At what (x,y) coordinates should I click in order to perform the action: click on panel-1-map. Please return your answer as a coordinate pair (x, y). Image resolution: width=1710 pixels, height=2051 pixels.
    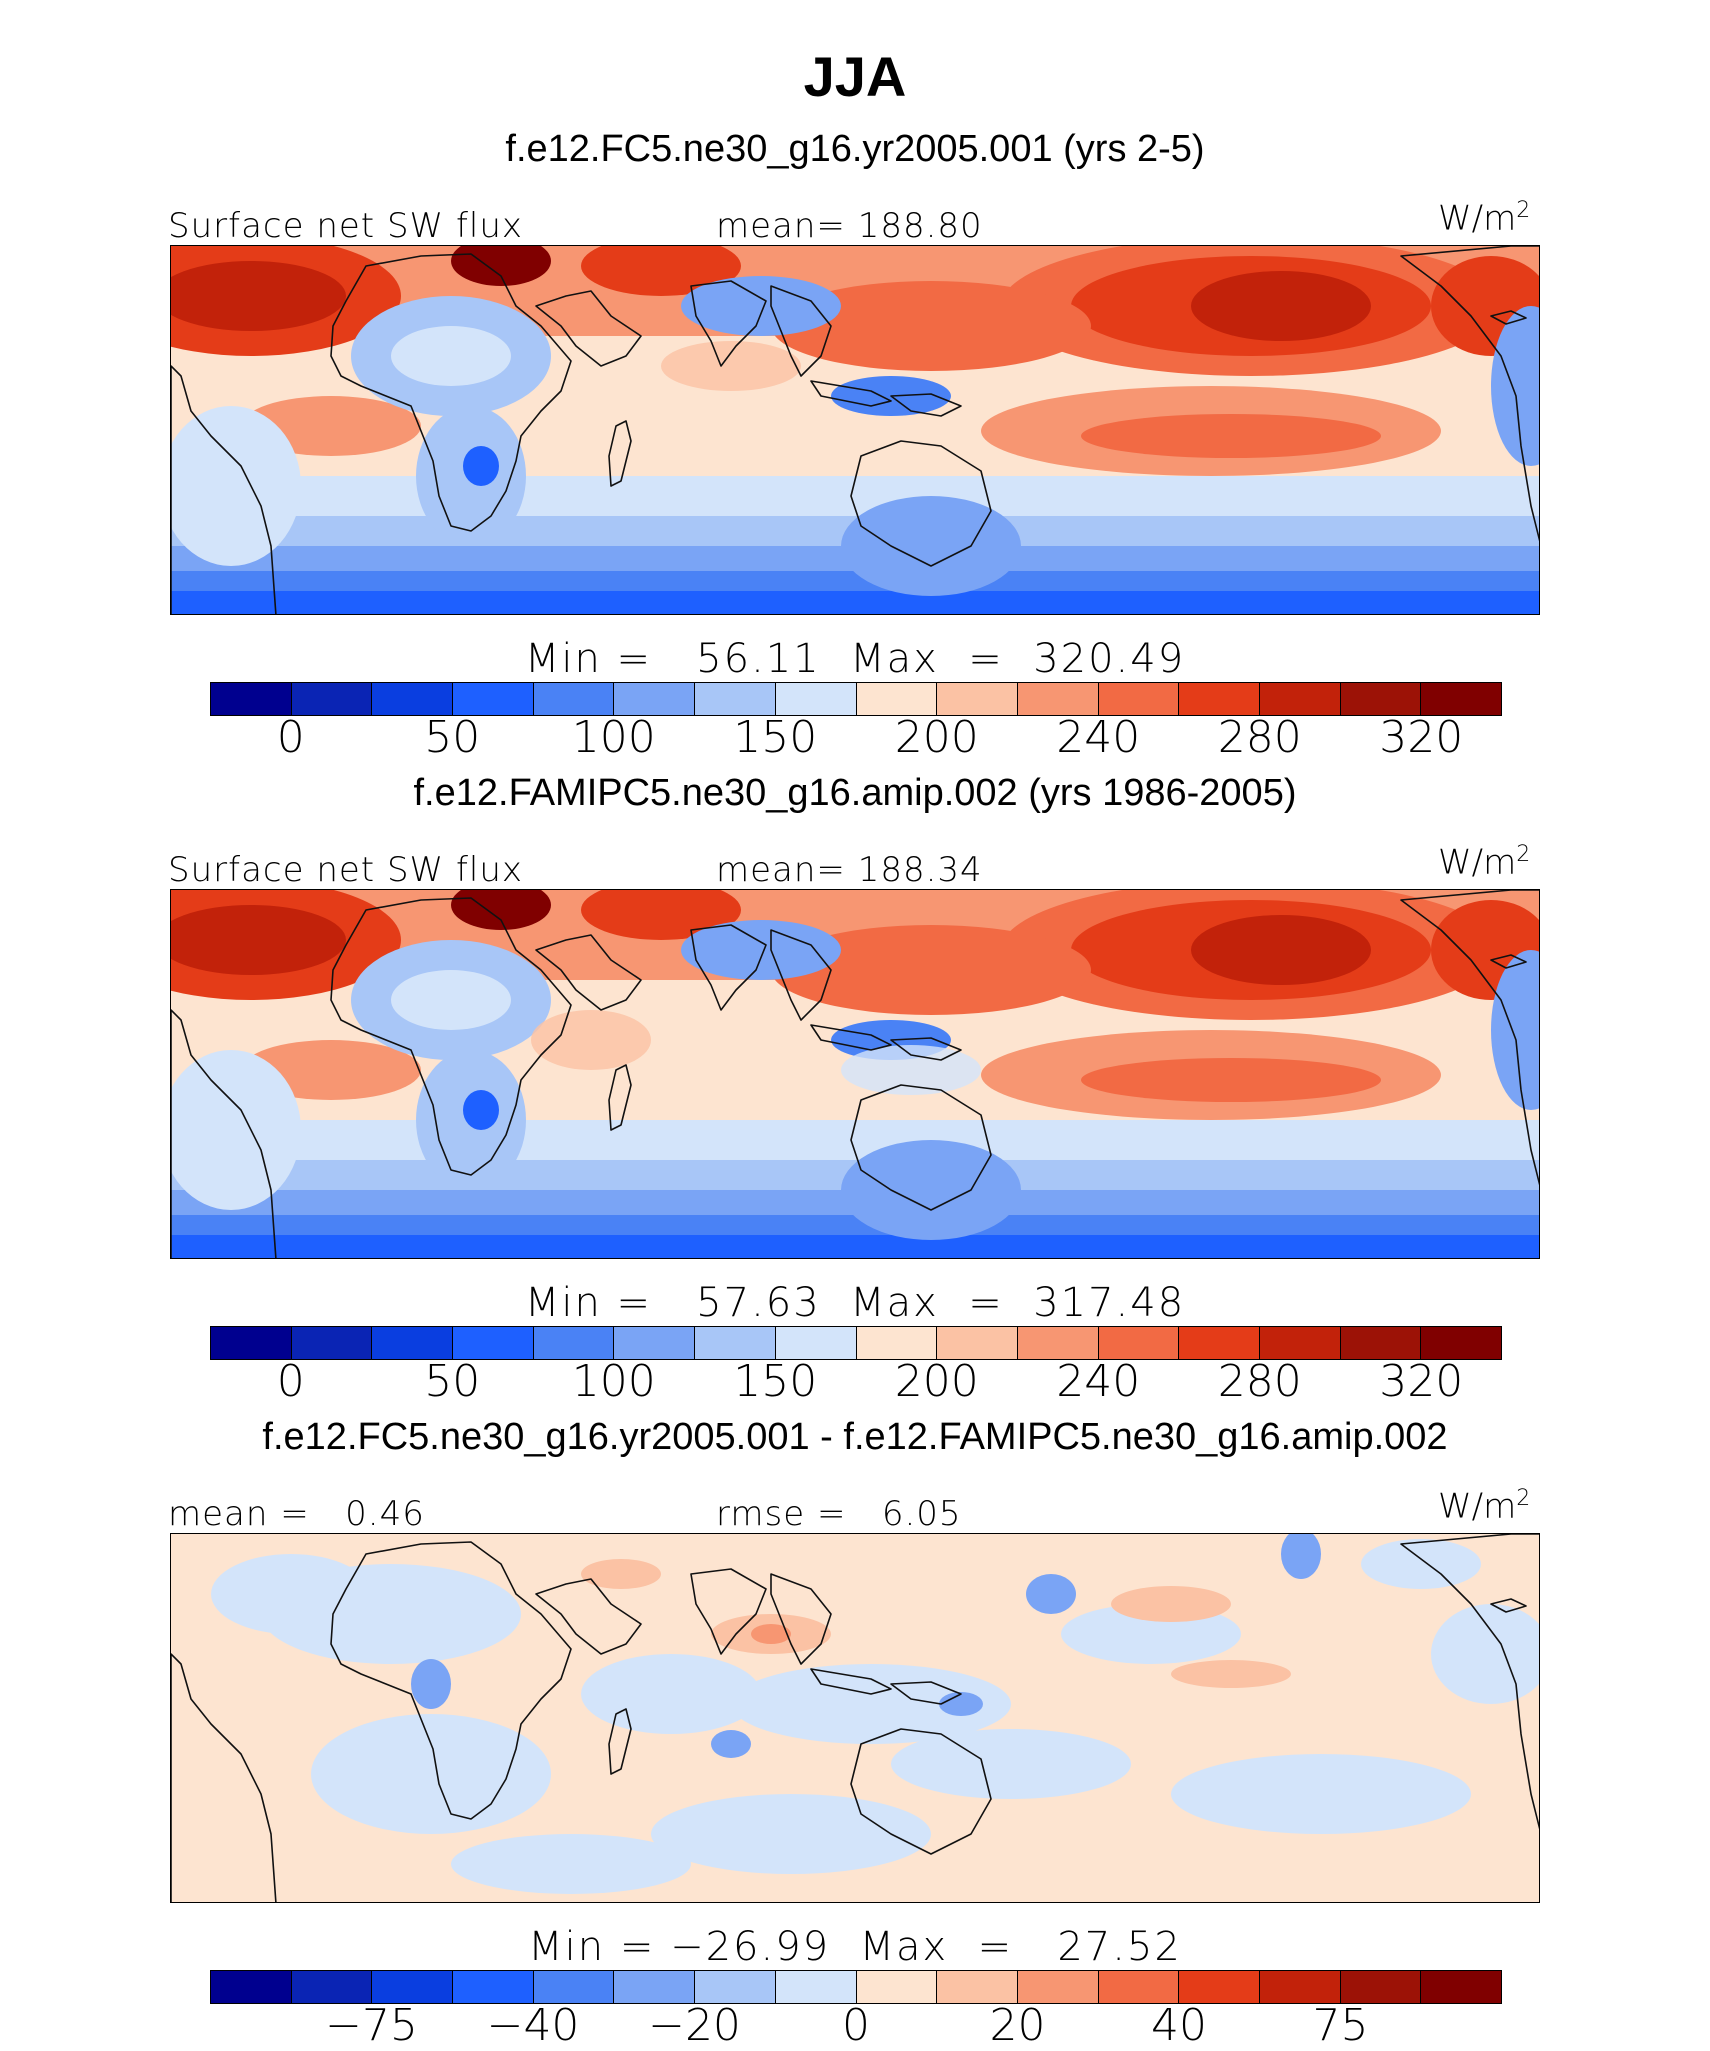
    Looking at the image, I should click on (855, 430).